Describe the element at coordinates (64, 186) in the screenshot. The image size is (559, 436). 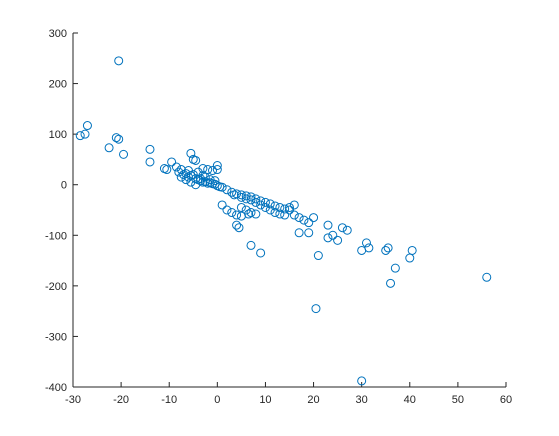
I see `y-tick-label: 0` at that location.